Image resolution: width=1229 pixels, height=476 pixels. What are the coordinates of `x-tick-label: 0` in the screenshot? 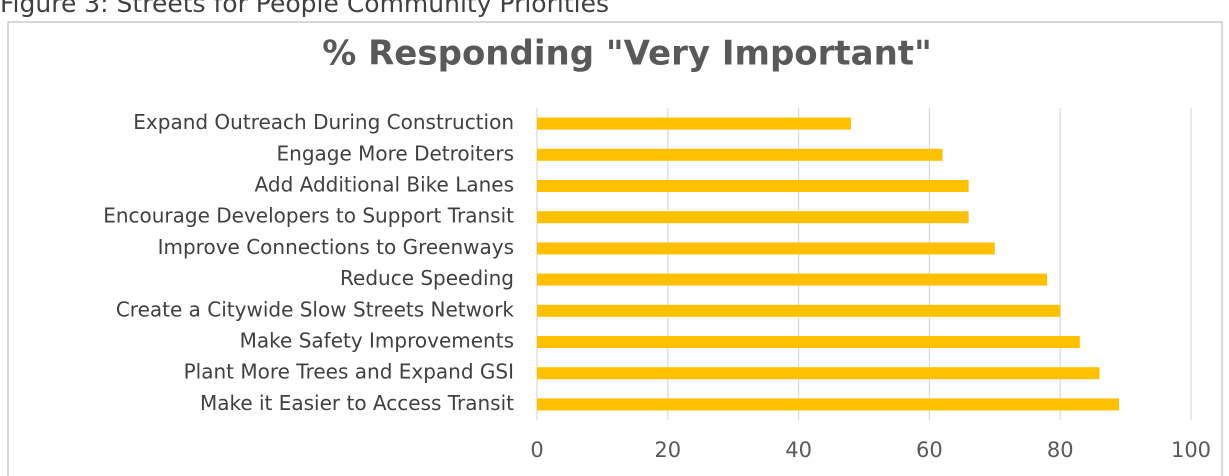 It's located at (536, 450).